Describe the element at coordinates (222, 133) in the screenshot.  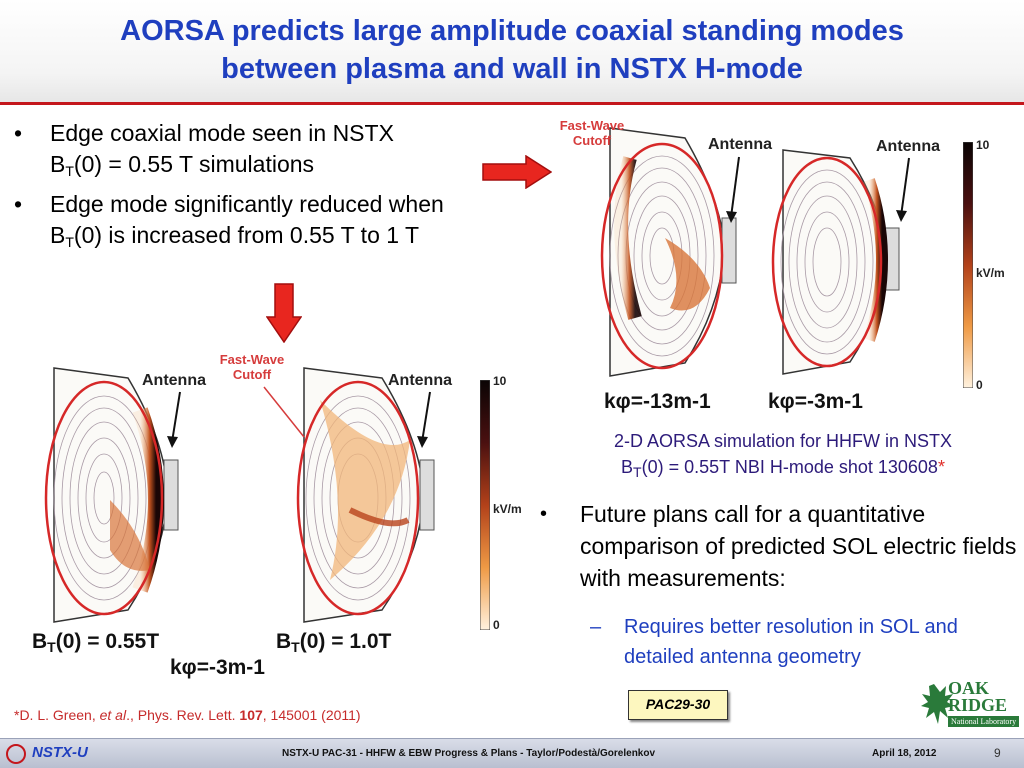
I see `bullet-line: Edge coaxial mode seen in NSTX` at that location.